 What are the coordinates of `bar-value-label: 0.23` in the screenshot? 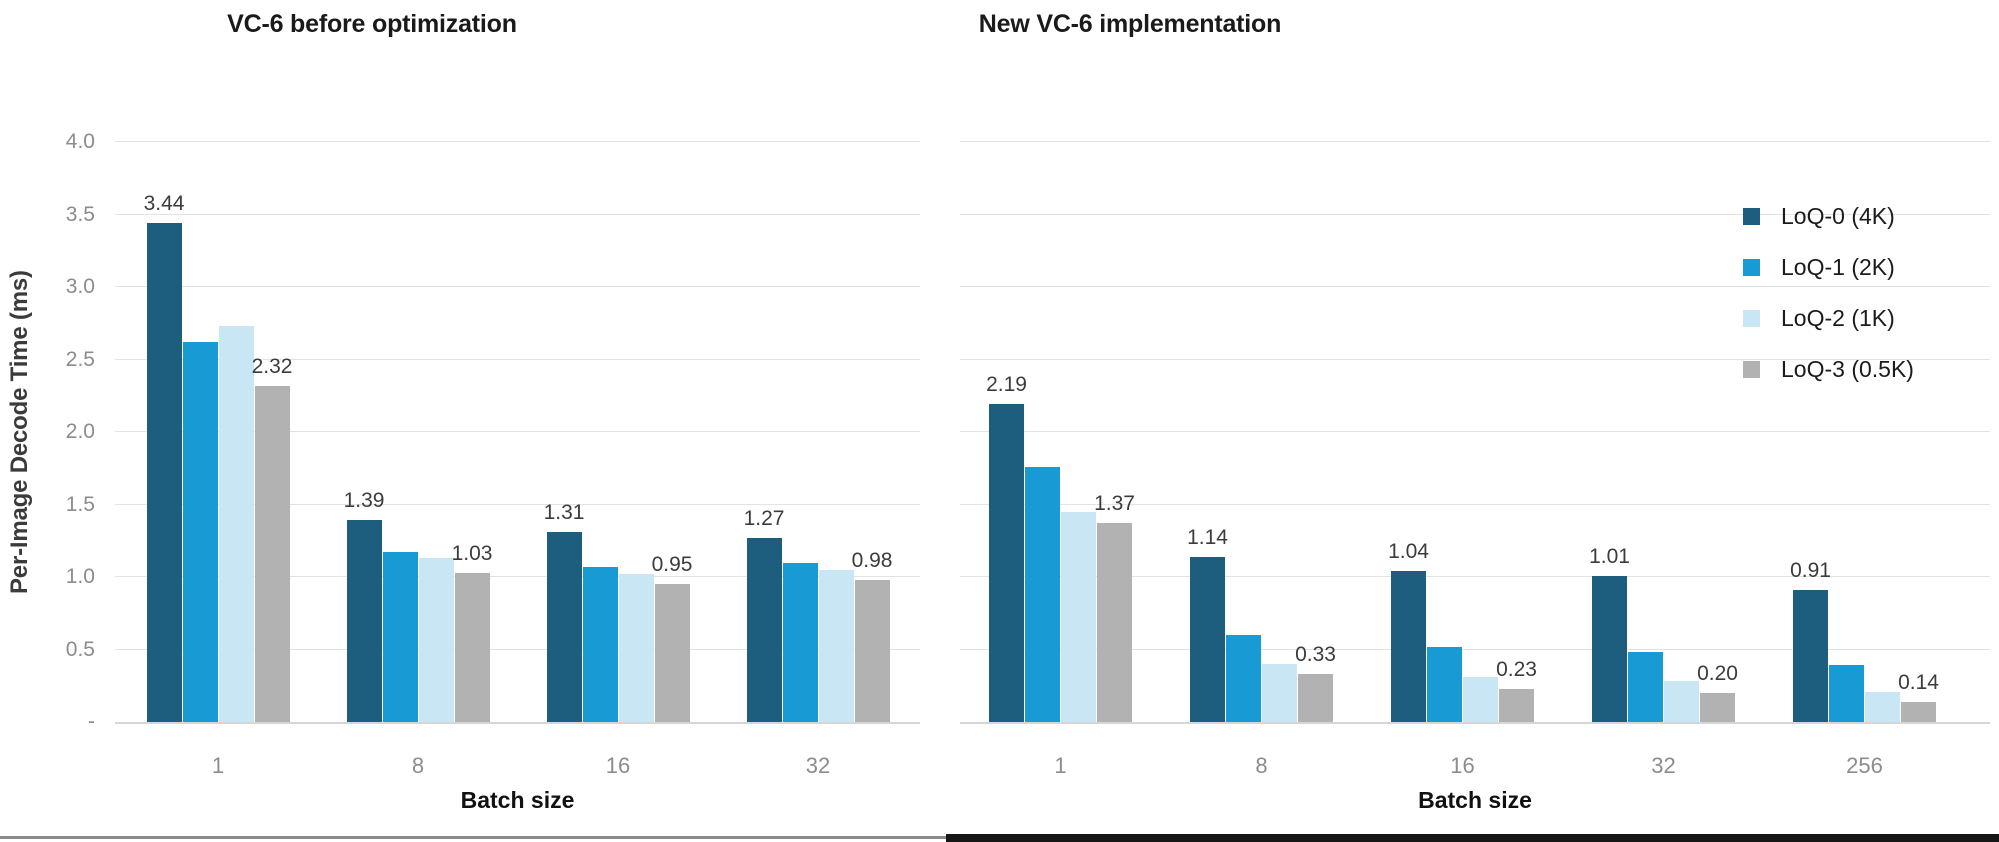 It's located at (1516, 669).